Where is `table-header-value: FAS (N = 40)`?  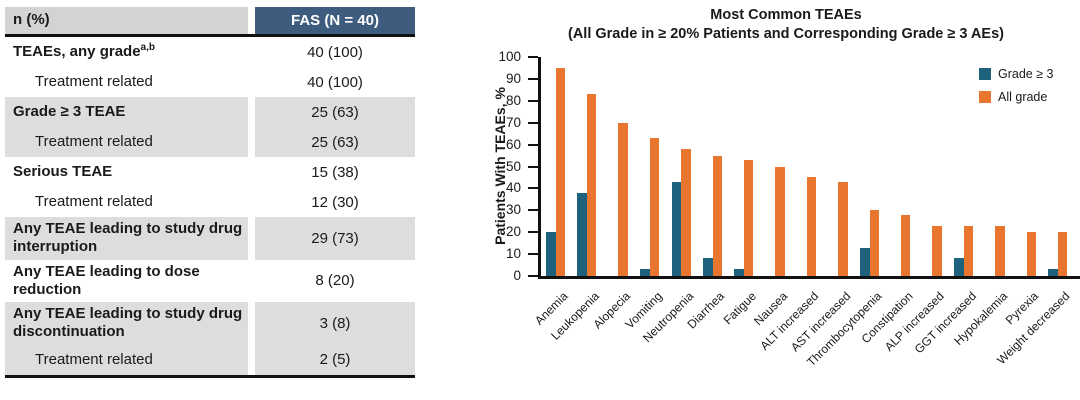
table-header-value: FAS (N = 40) is located at coordinates (335, 20).